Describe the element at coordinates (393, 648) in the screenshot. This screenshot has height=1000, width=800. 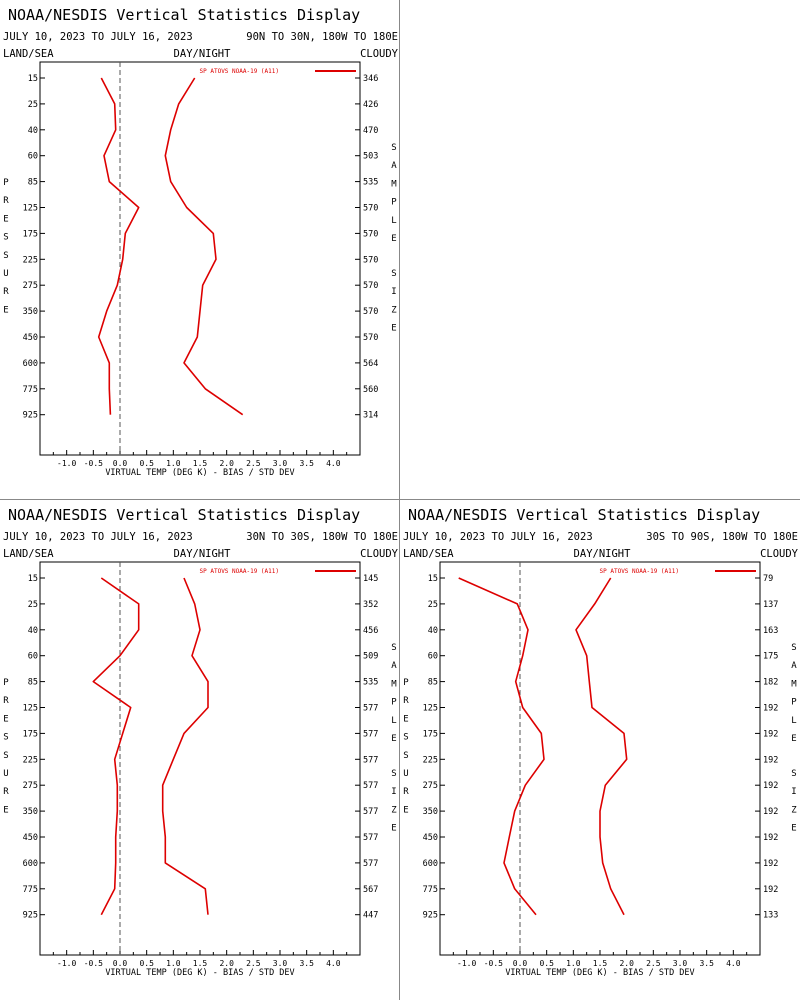
I see `sample-axis-letter: S` at that location.